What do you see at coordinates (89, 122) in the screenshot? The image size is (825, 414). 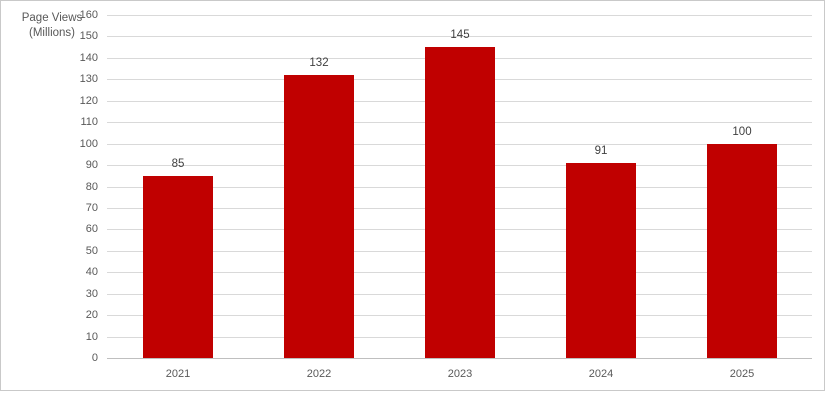 I see `y-tick-label: 110` at bounding box center [89, 122].